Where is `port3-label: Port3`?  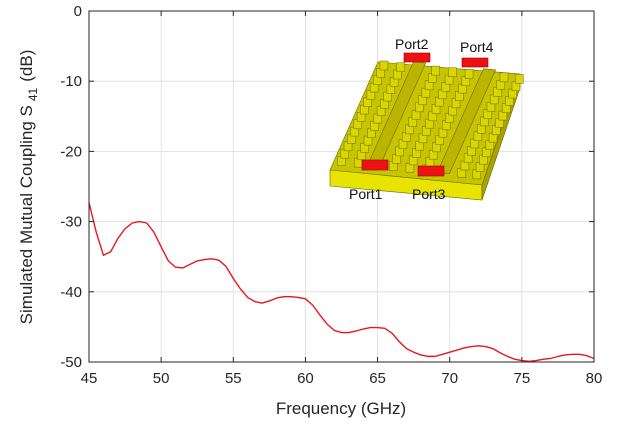
port3-label: Port3 is located at coordinates (429, 194).